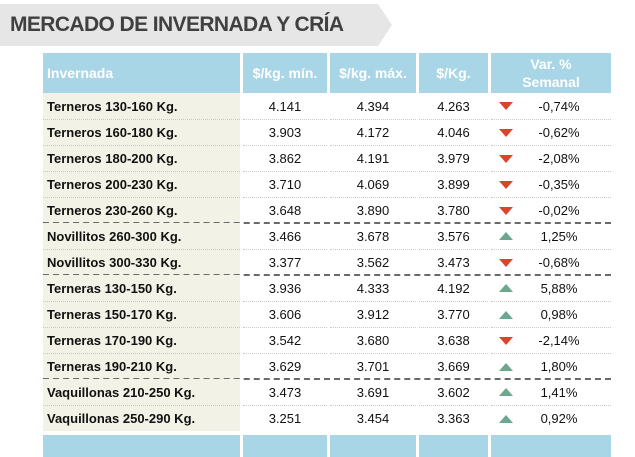 The image size is (635, 457). I want to click on row-variation-value: -0,62%, so click(559, 132).